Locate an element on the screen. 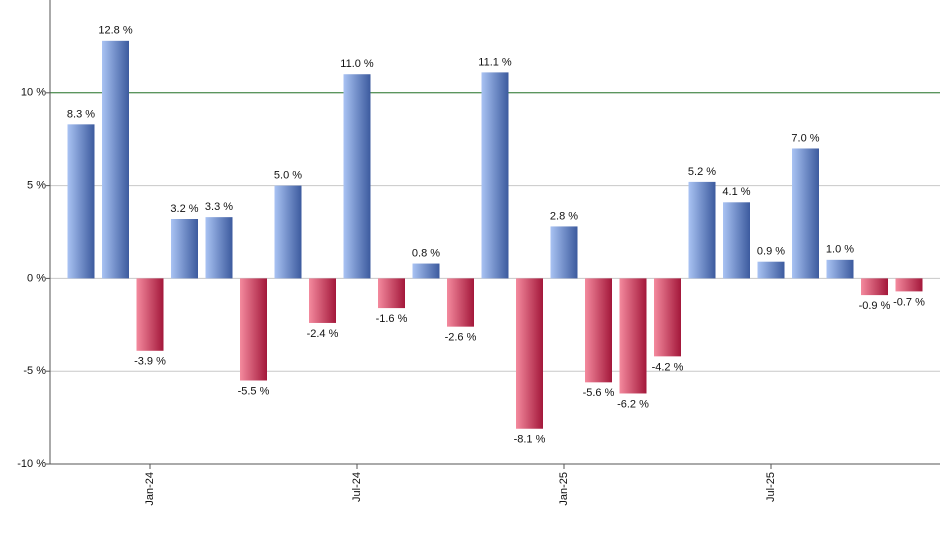 This screenshot has height=550, width=940. value-label: 8.3 % is located at coordinates (81, 114).